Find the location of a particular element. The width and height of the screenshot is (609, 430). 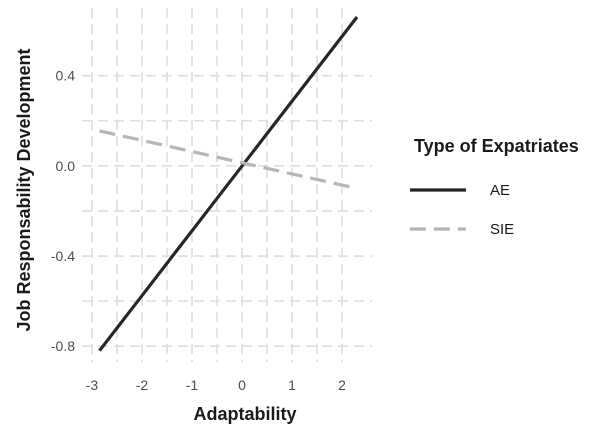

legend: Type of Expatriates AE SIE is located at coordinates (494, 187).